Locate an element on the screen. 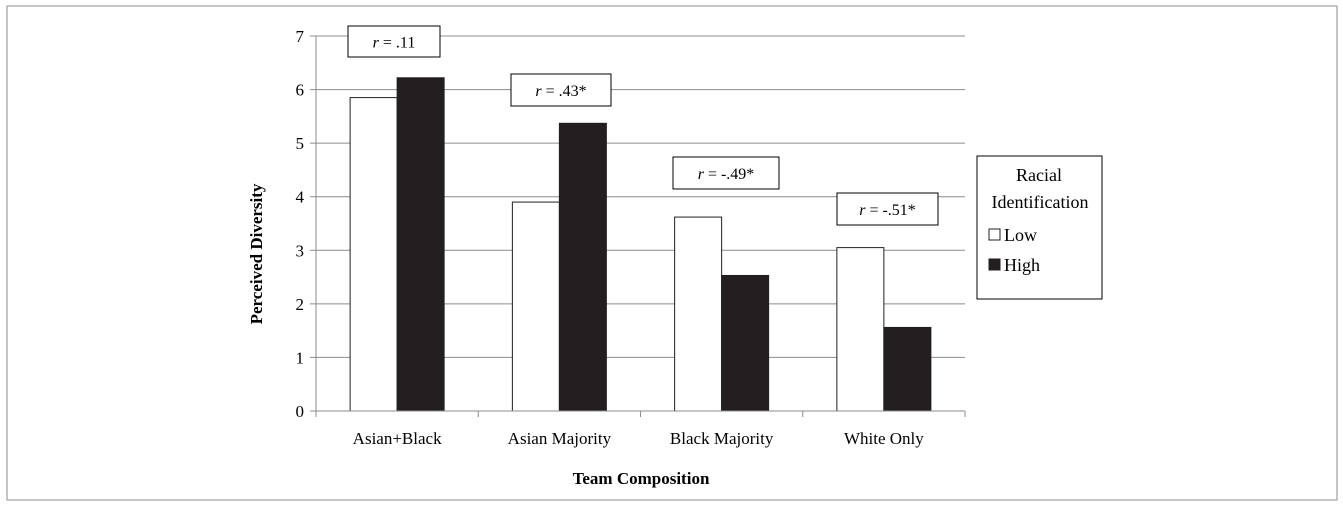 The width and height of the screenshot is (1343, 509). correlation-annotation: r = .11 is located at coordinates (394, 41).